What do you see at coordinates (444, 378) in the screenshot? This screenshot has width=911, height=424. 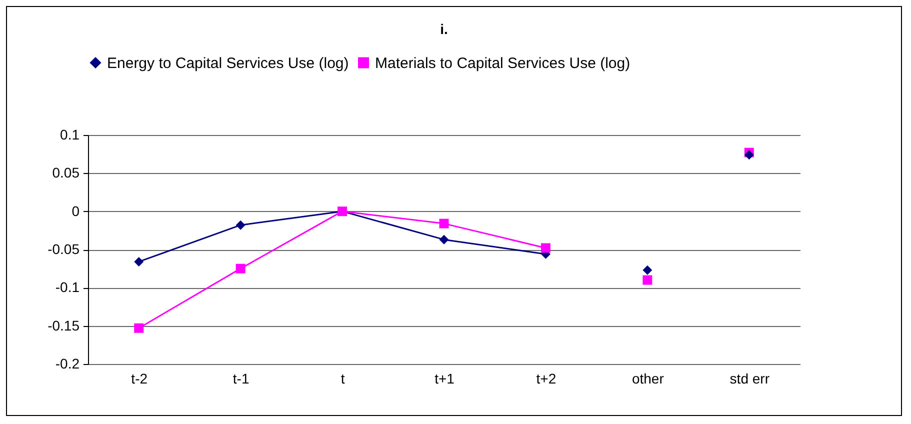 I see `x-tick-label: t+1` at bounding box center [444, 378].